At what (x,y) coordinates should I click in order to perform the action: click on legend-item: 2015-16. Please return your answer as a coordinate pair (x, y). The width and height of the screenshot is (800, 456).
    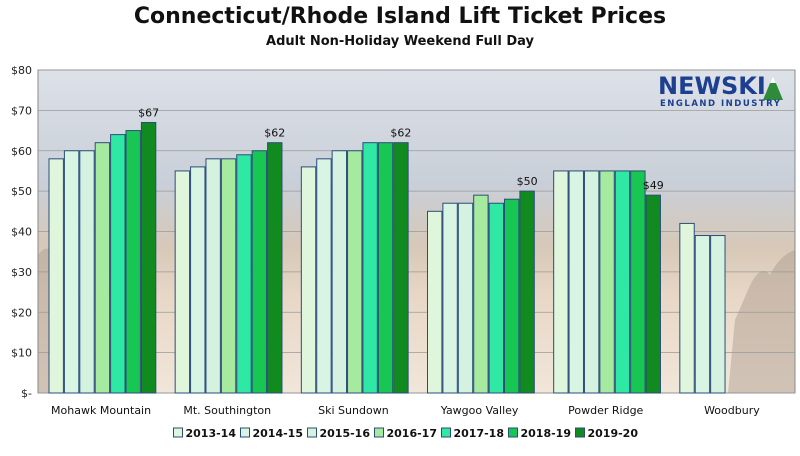
    Looking at the image, I should click on (339, 433).